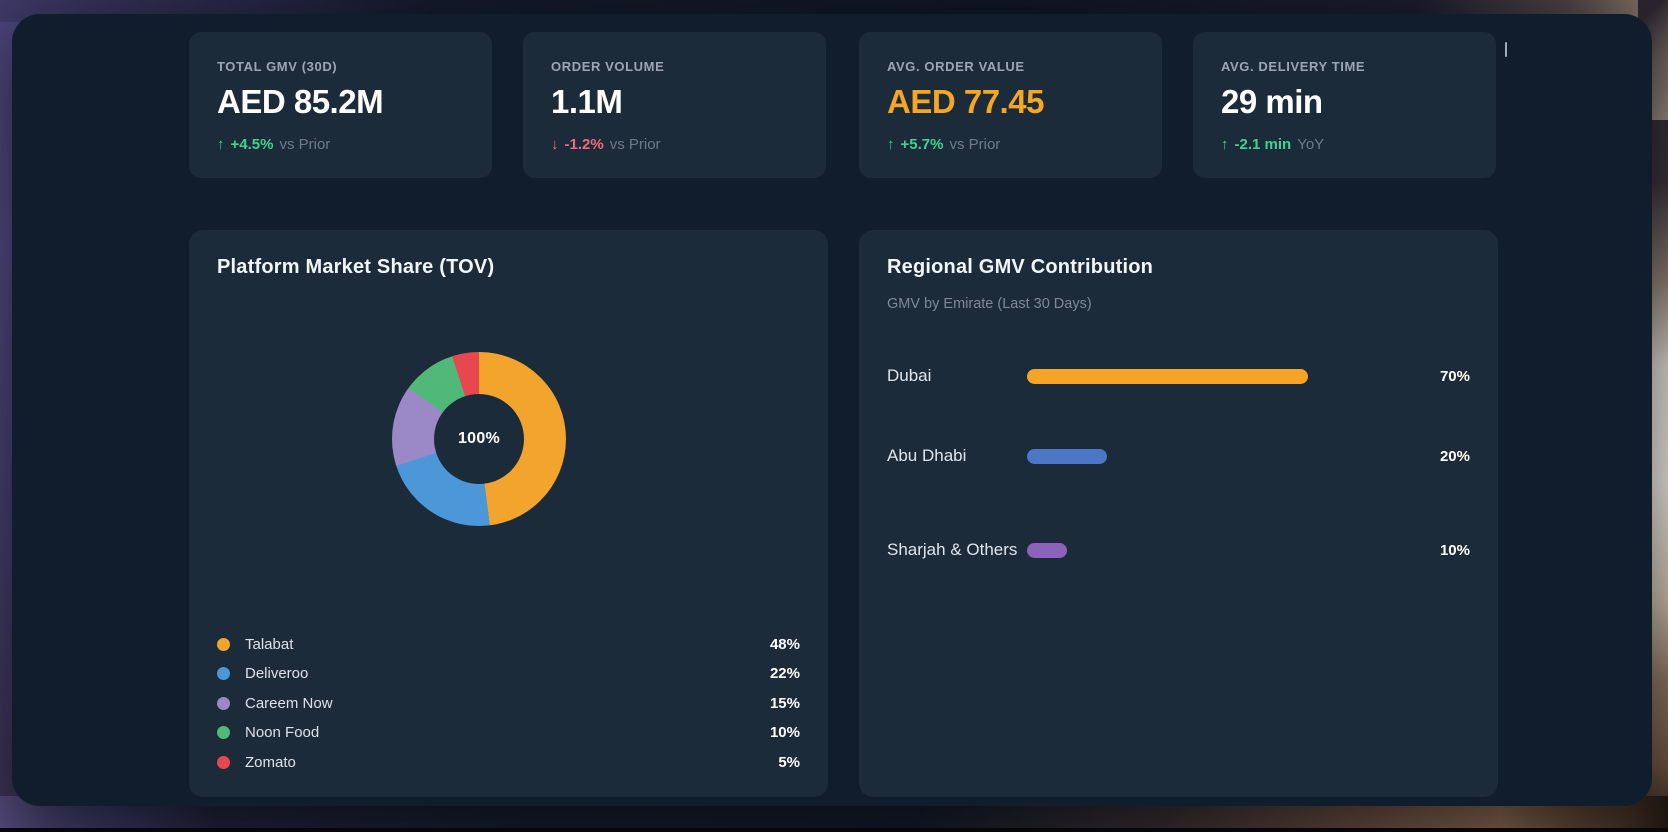  Describe the element at coordinates (789, 762) in the screenshot. I see `legend-value: 5%` at that location.